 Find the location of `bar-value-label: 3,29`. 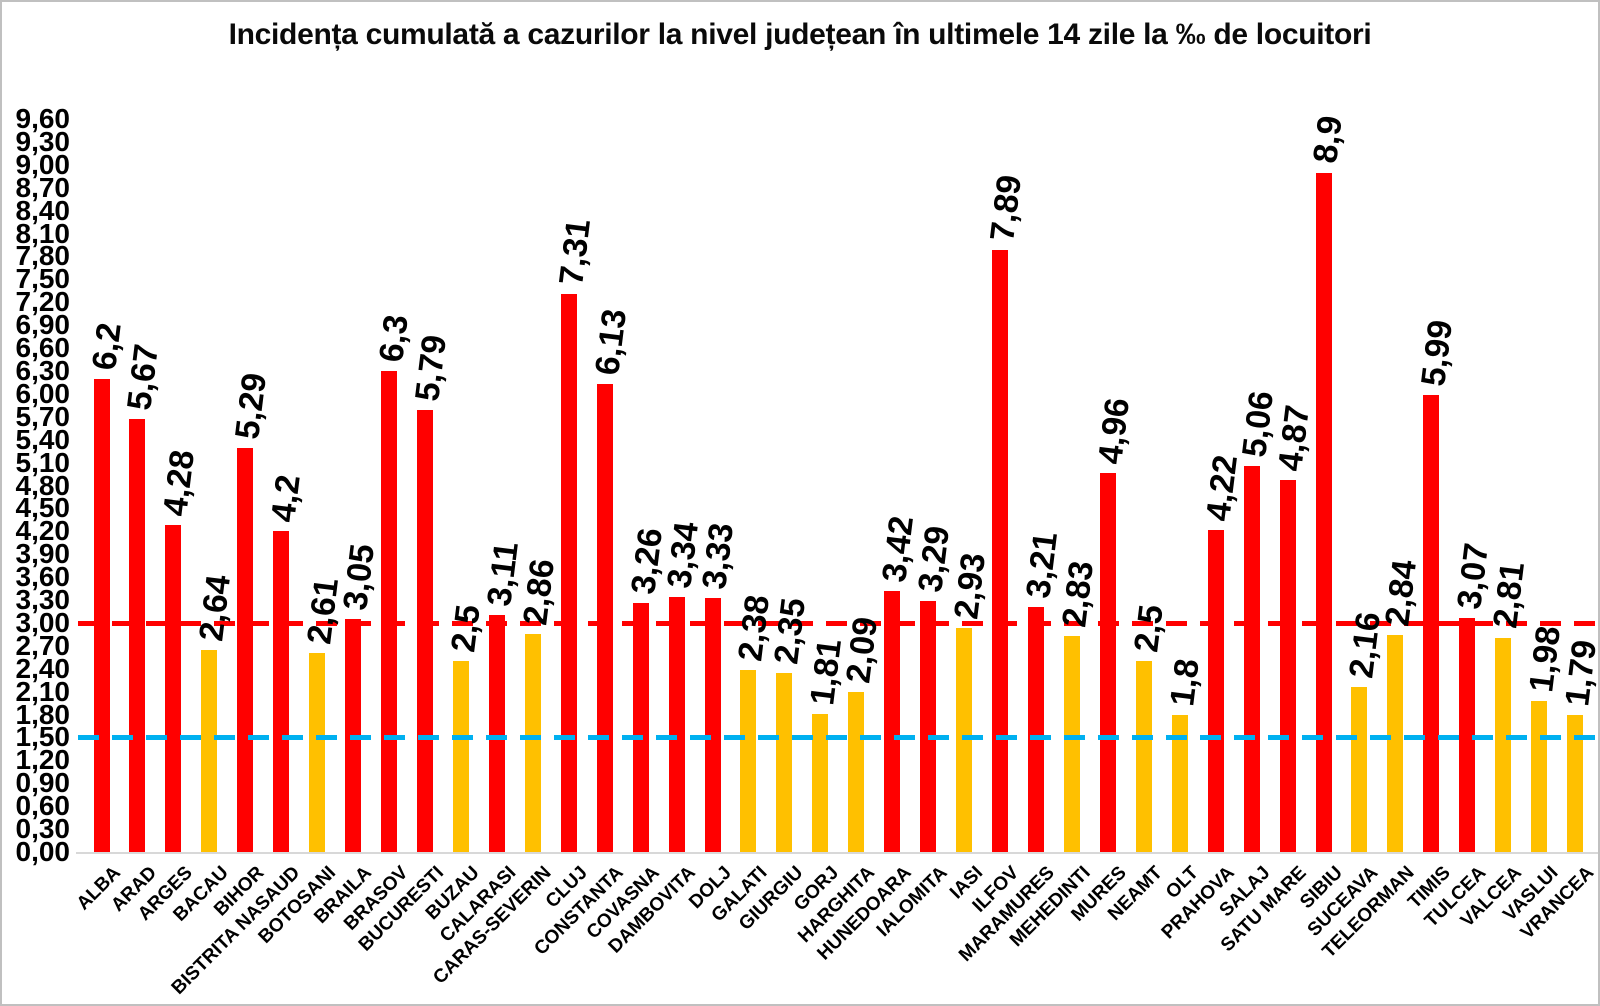

bar-value-label: 3,29 is located at coordinates (934, 559).